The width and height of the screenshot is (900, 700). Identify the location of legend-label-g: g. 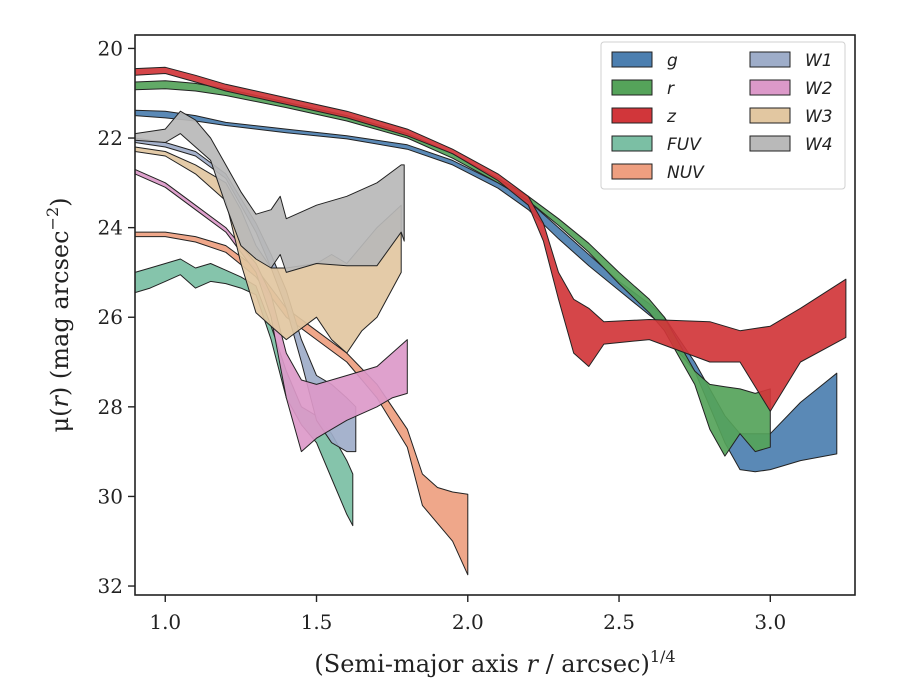
(672, 61).